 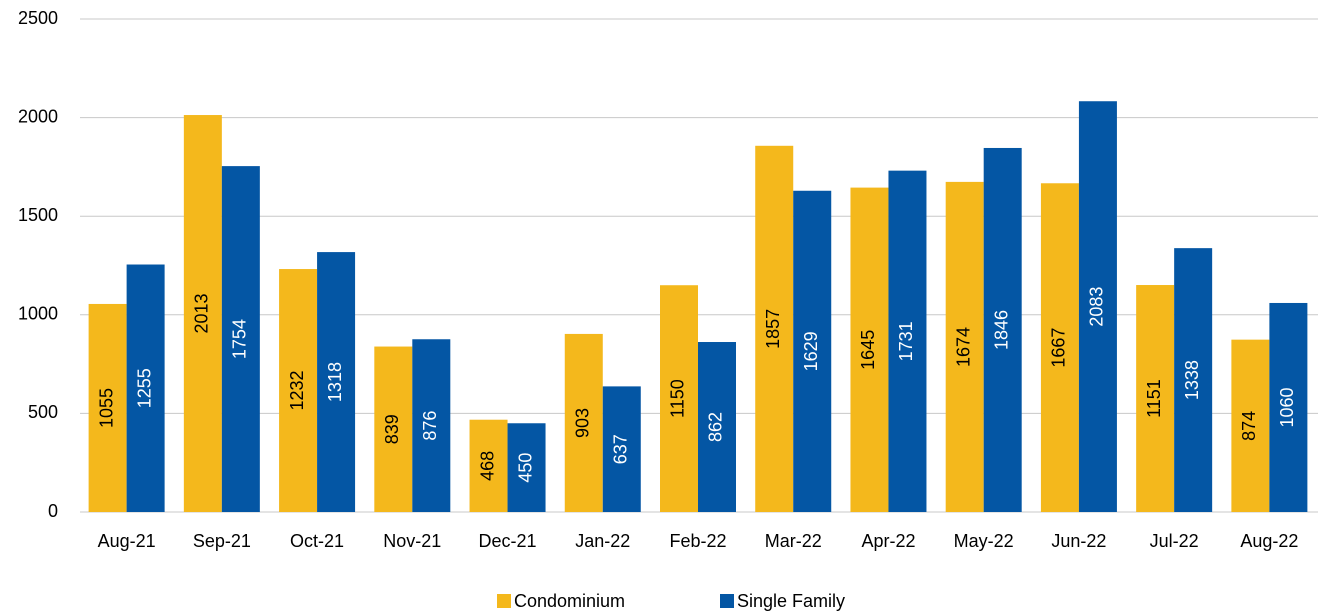 I want to click on data-label: 1055, so click(x=106, y=408).